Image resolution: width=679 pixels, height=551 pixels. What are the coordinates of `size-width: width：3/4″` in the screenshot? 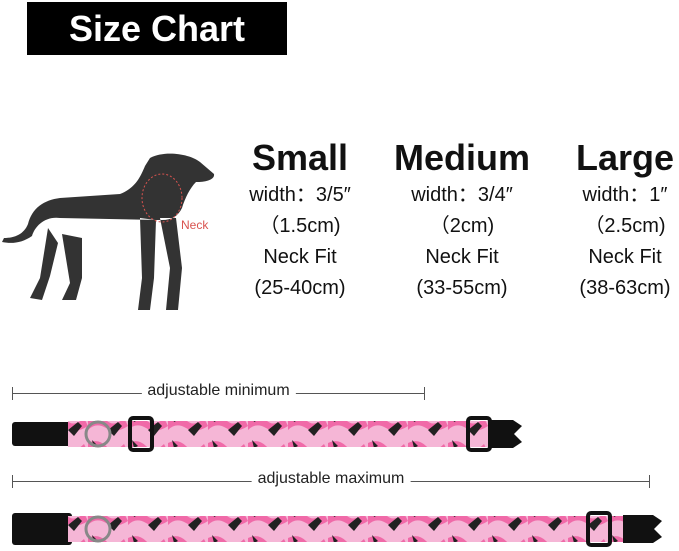 It's located at (462, 195).